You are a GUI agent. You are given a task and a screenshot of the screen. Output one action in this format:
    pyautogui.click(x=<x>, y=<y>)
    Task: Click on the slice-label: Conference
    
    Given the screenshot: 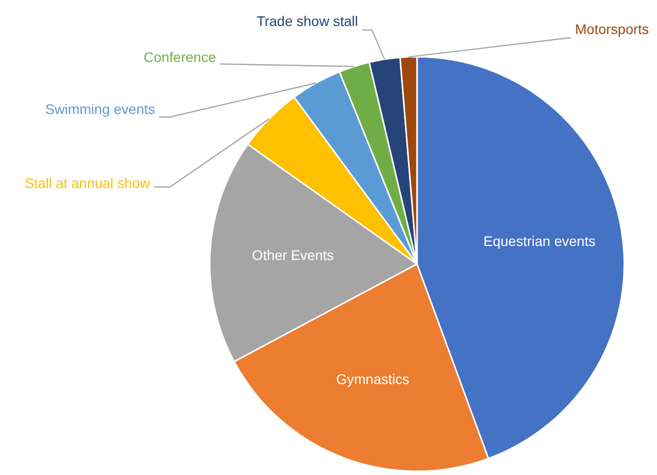 What is the action you would take?
    pyautogui.click(x=180, y=56)
    